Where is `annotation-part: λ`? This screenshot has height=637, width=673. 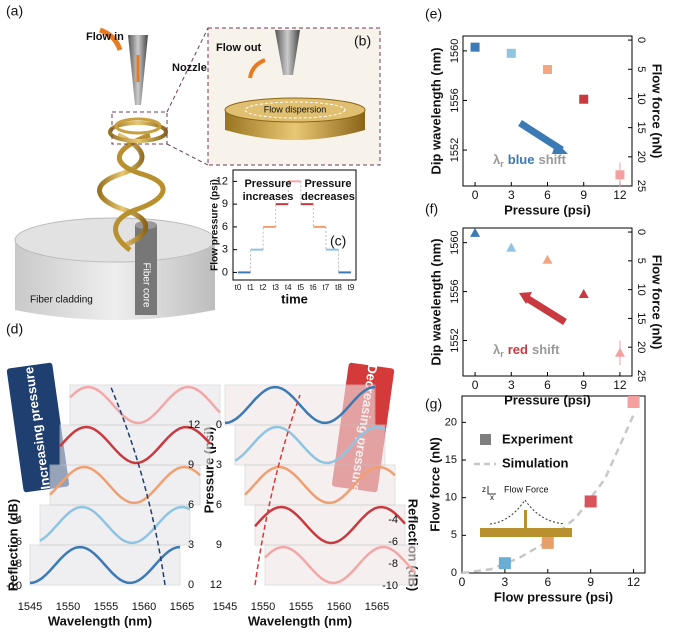 annotation-part: λ is located at coordinates (497, 159).